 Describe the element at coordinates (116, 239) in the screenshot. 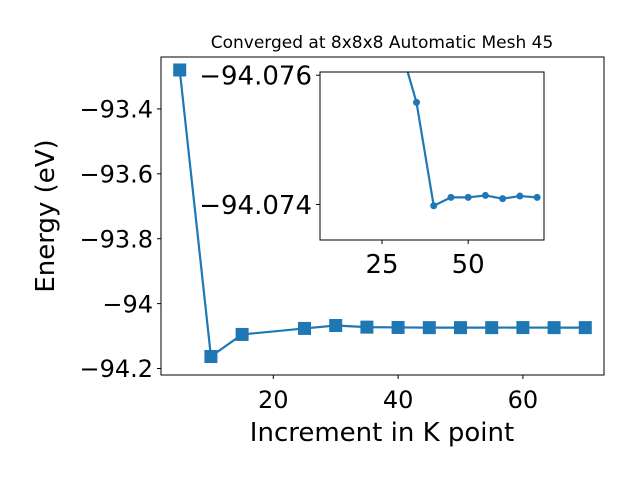

I see `main-y-tick-label: −93.8` at that location.